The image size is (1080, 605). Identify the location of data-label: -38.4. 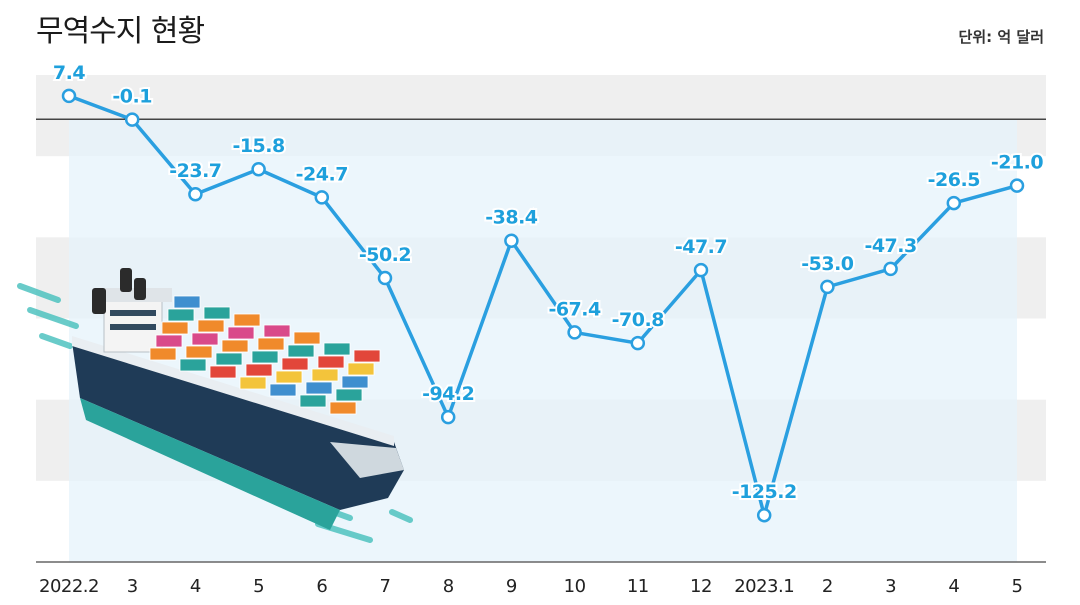
(511, 218).